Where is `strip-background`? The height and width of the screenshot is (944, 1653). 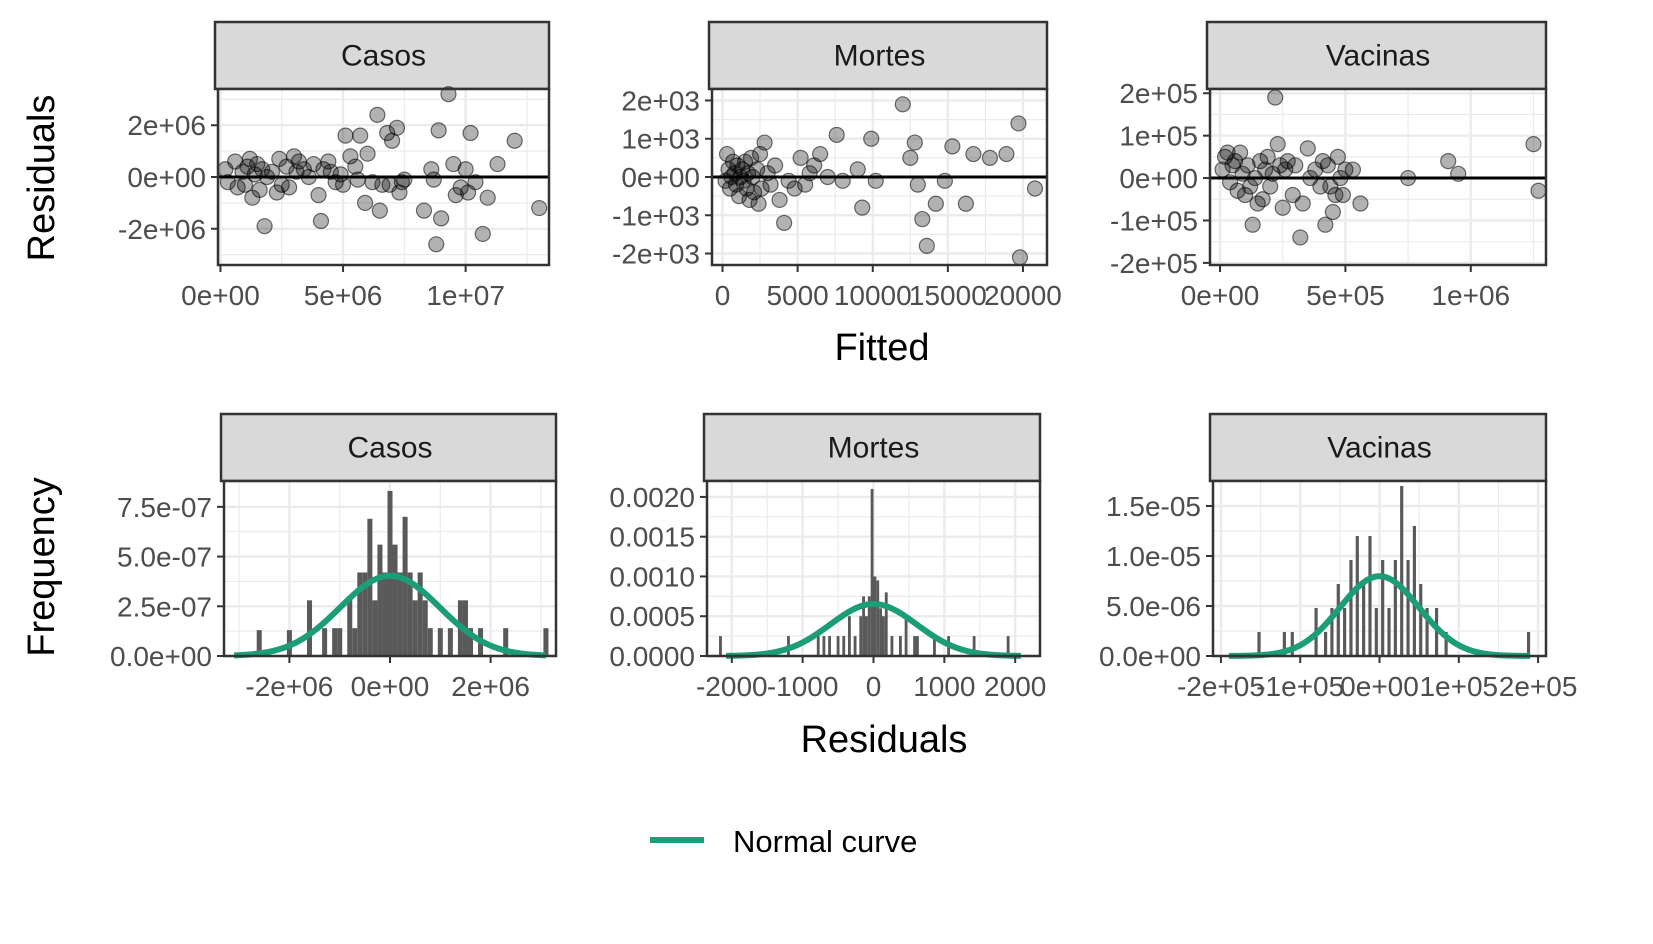 strip-background is located at coordinates (872, 447).